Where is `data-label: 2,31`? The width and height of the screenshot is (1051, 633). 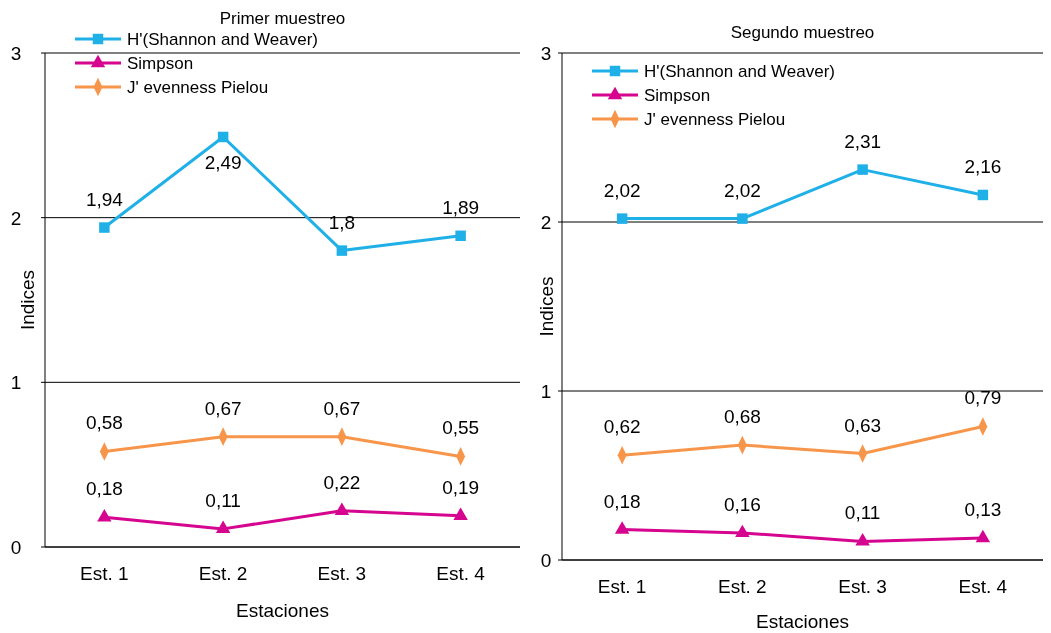
data-label: 2,31 is located at coordinates (863, 141).